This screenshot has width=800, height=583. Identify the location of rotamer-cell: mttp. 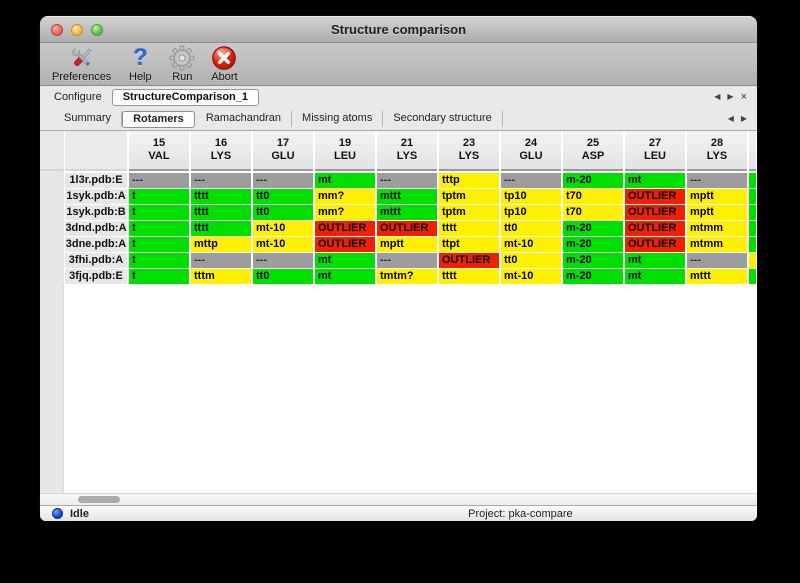
(221, 244).